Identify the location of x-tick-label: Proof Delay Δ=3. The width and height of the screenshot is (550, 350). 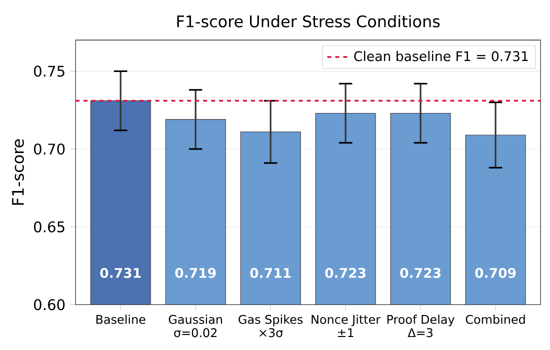
(421, 326).